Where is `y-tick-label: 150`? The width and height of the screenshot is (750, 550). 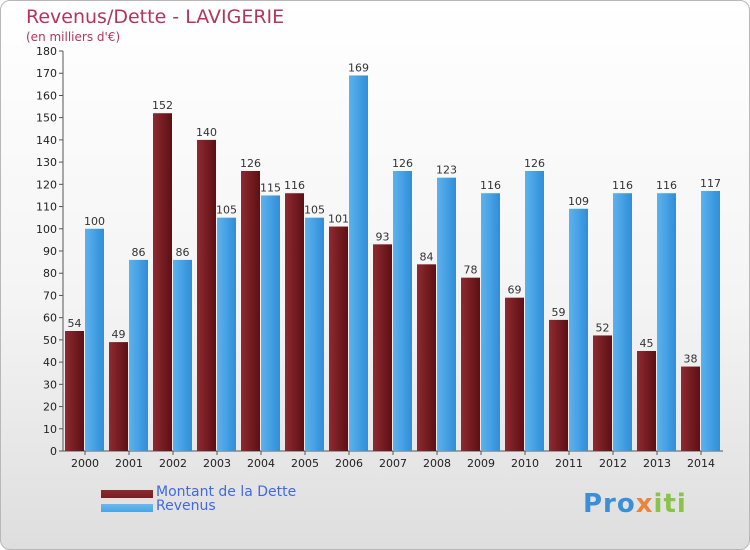
y-tick-label: 150 is located at coordinates (46, 118).